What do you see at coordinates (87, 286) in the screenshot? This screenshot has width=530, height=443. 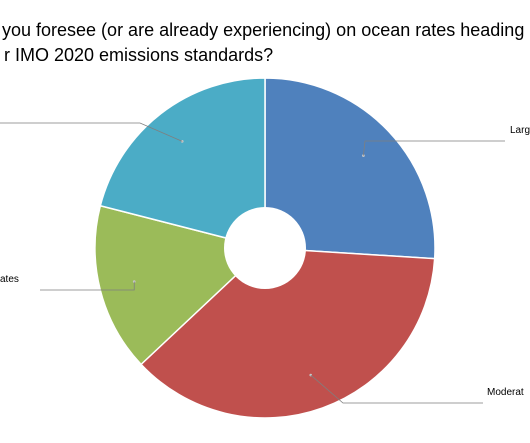 I see `leader-line-rates` at bounding box center [87, 286].